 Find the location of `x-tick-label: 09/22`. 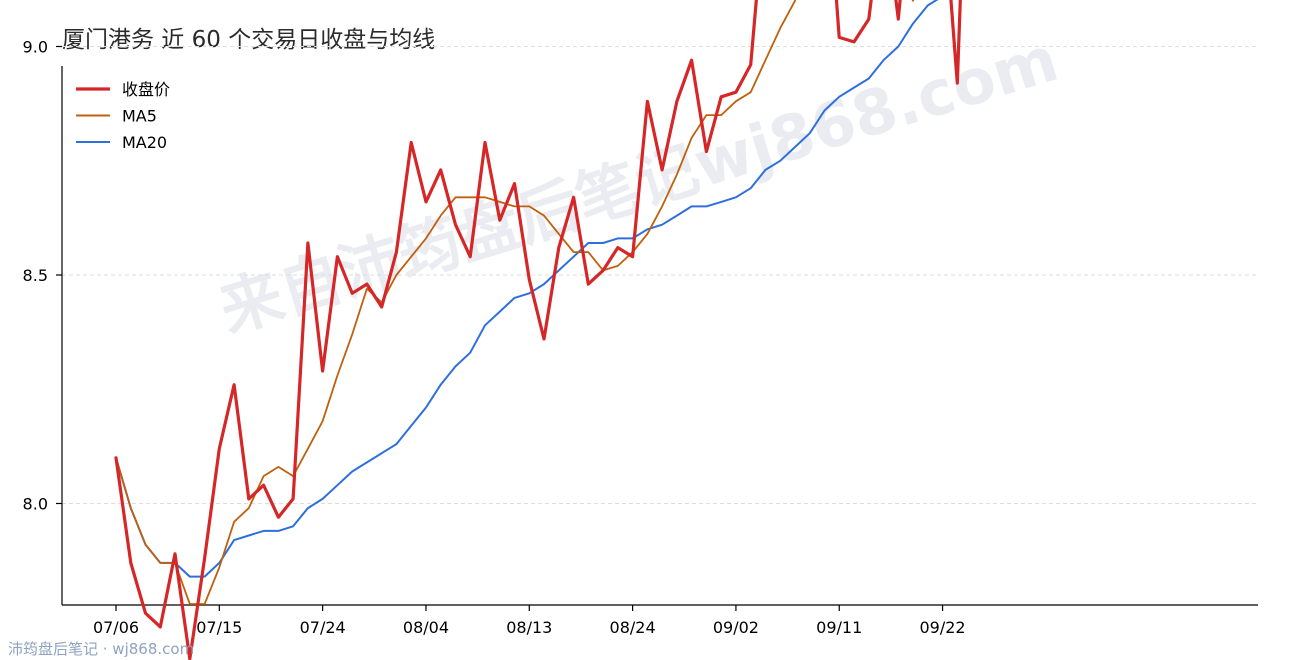

x-tick-label: 09/22 is located at coordinates (943, 627).